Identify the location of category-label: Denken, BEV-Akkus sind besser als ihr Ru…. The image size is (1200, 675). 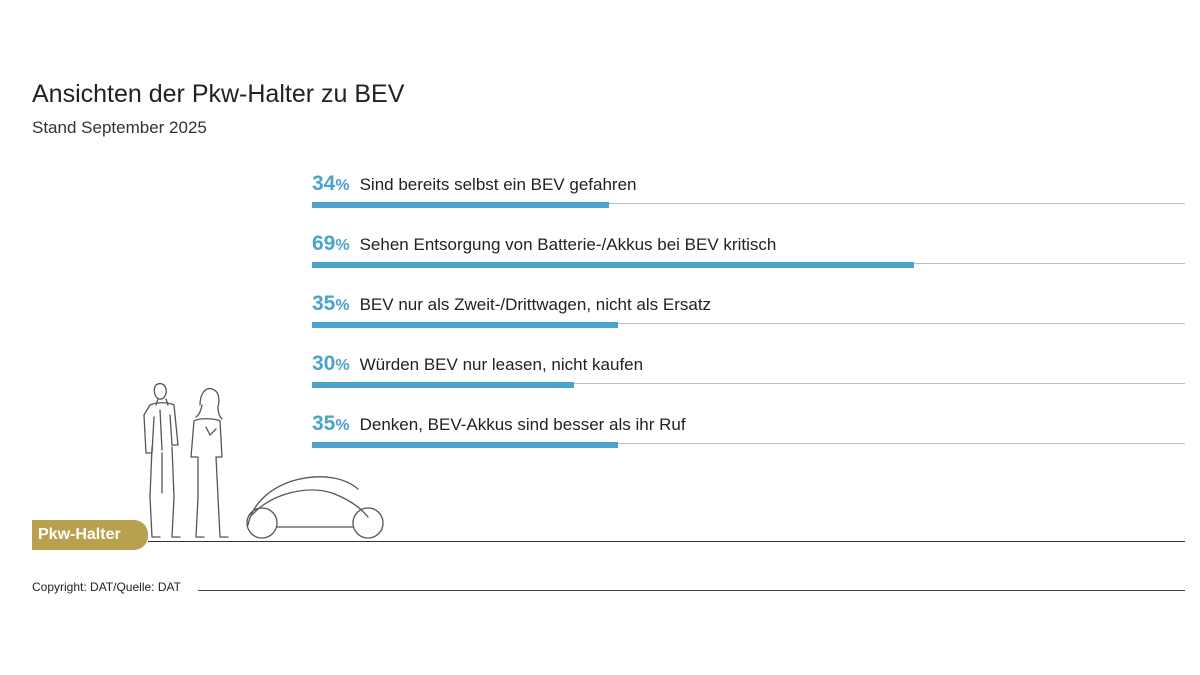
(522, 424).